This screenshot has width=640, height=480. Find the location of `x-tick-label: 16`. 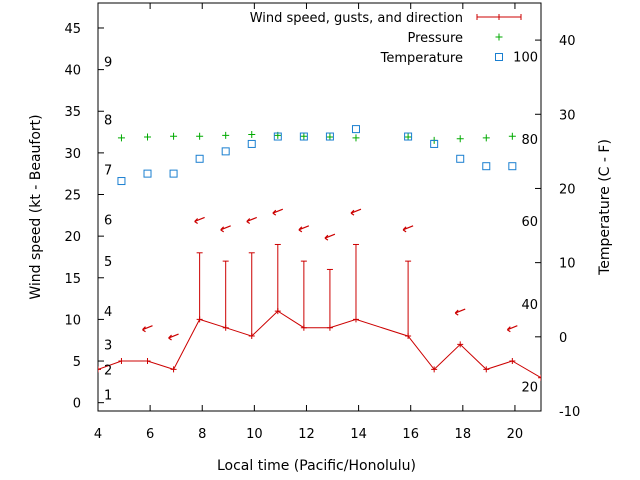

x-tick-label: 16 is located at coordinates (410, 434).